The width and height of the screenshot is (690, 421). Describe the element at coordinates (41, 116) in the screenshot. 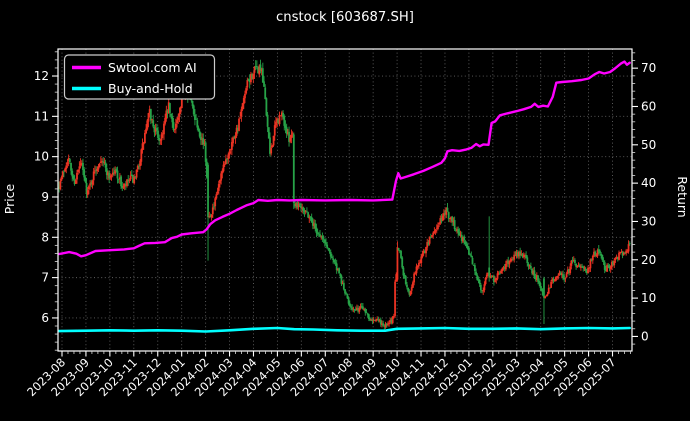

I see `price-tick-label: 11` at that location.